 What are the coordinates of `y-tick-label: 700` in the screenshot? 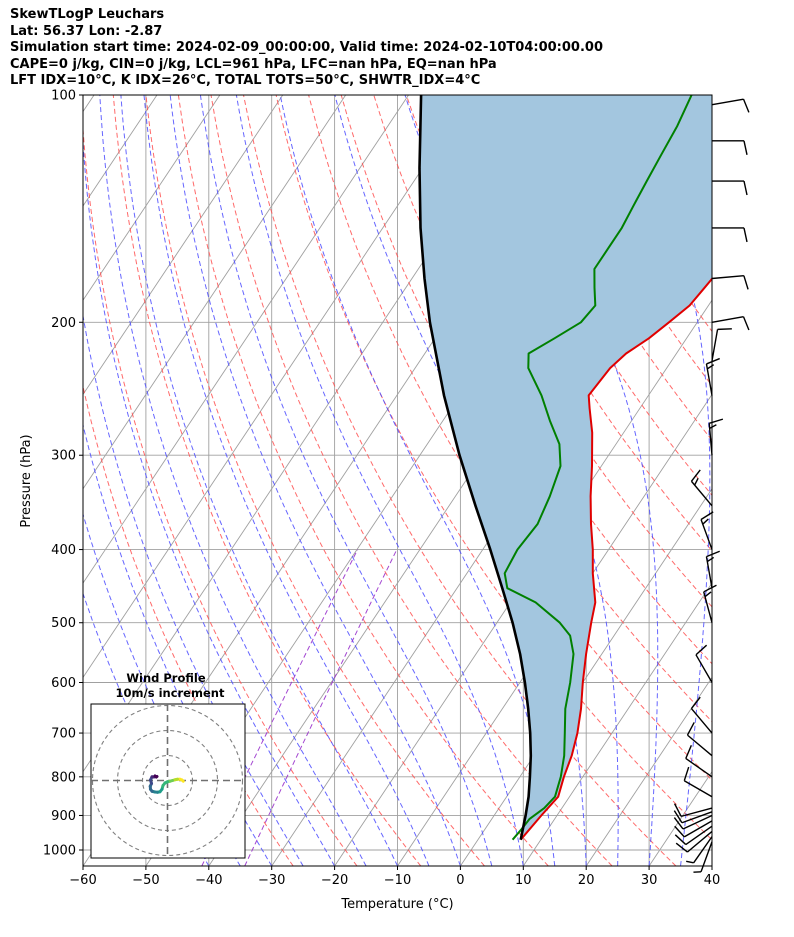 It's located at (63, 734).